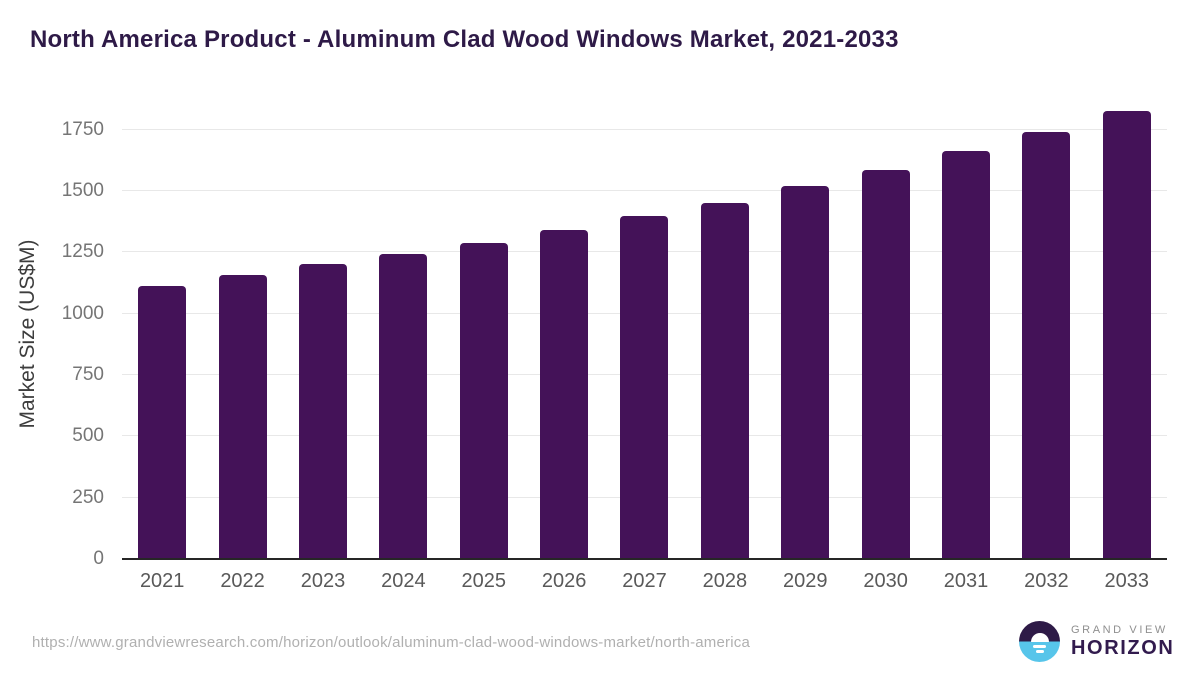 The height and width of the screenshot is (675, 1200). What do you see at coordinates (564, 394) in the screenshot?
I see `bar-2026` at bounding box center [564, 394].